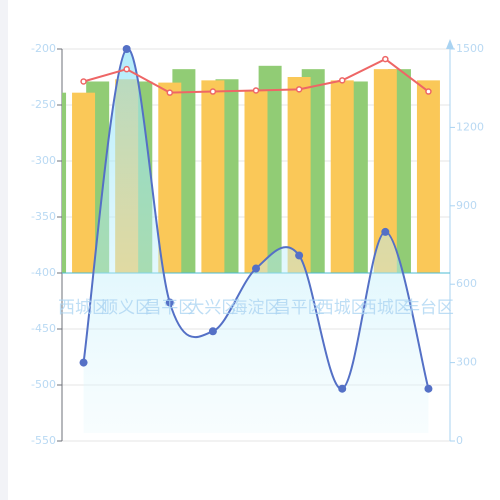  I want to click on y-tick-label: -350, so click(43, 216).